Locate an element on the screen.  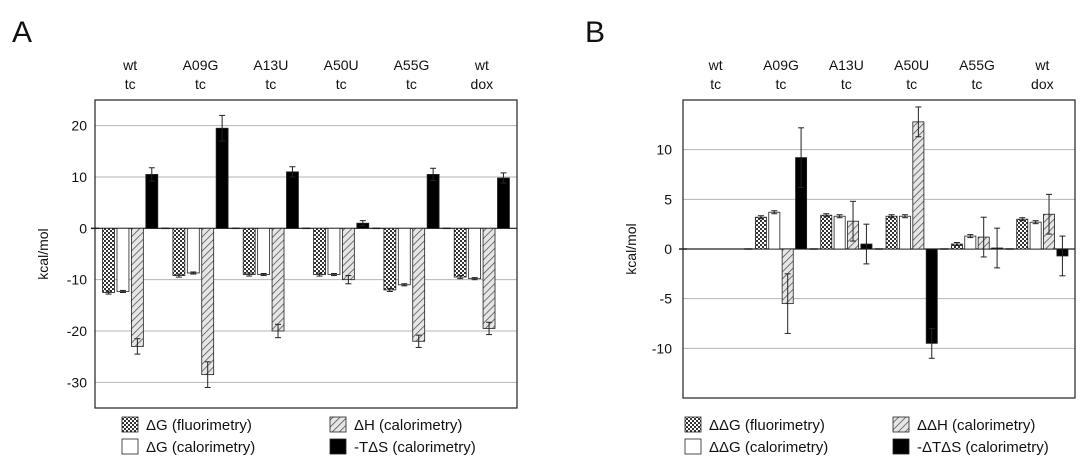
legend-label: ΔH (calorimetry) is located at coordinates (408, 425).